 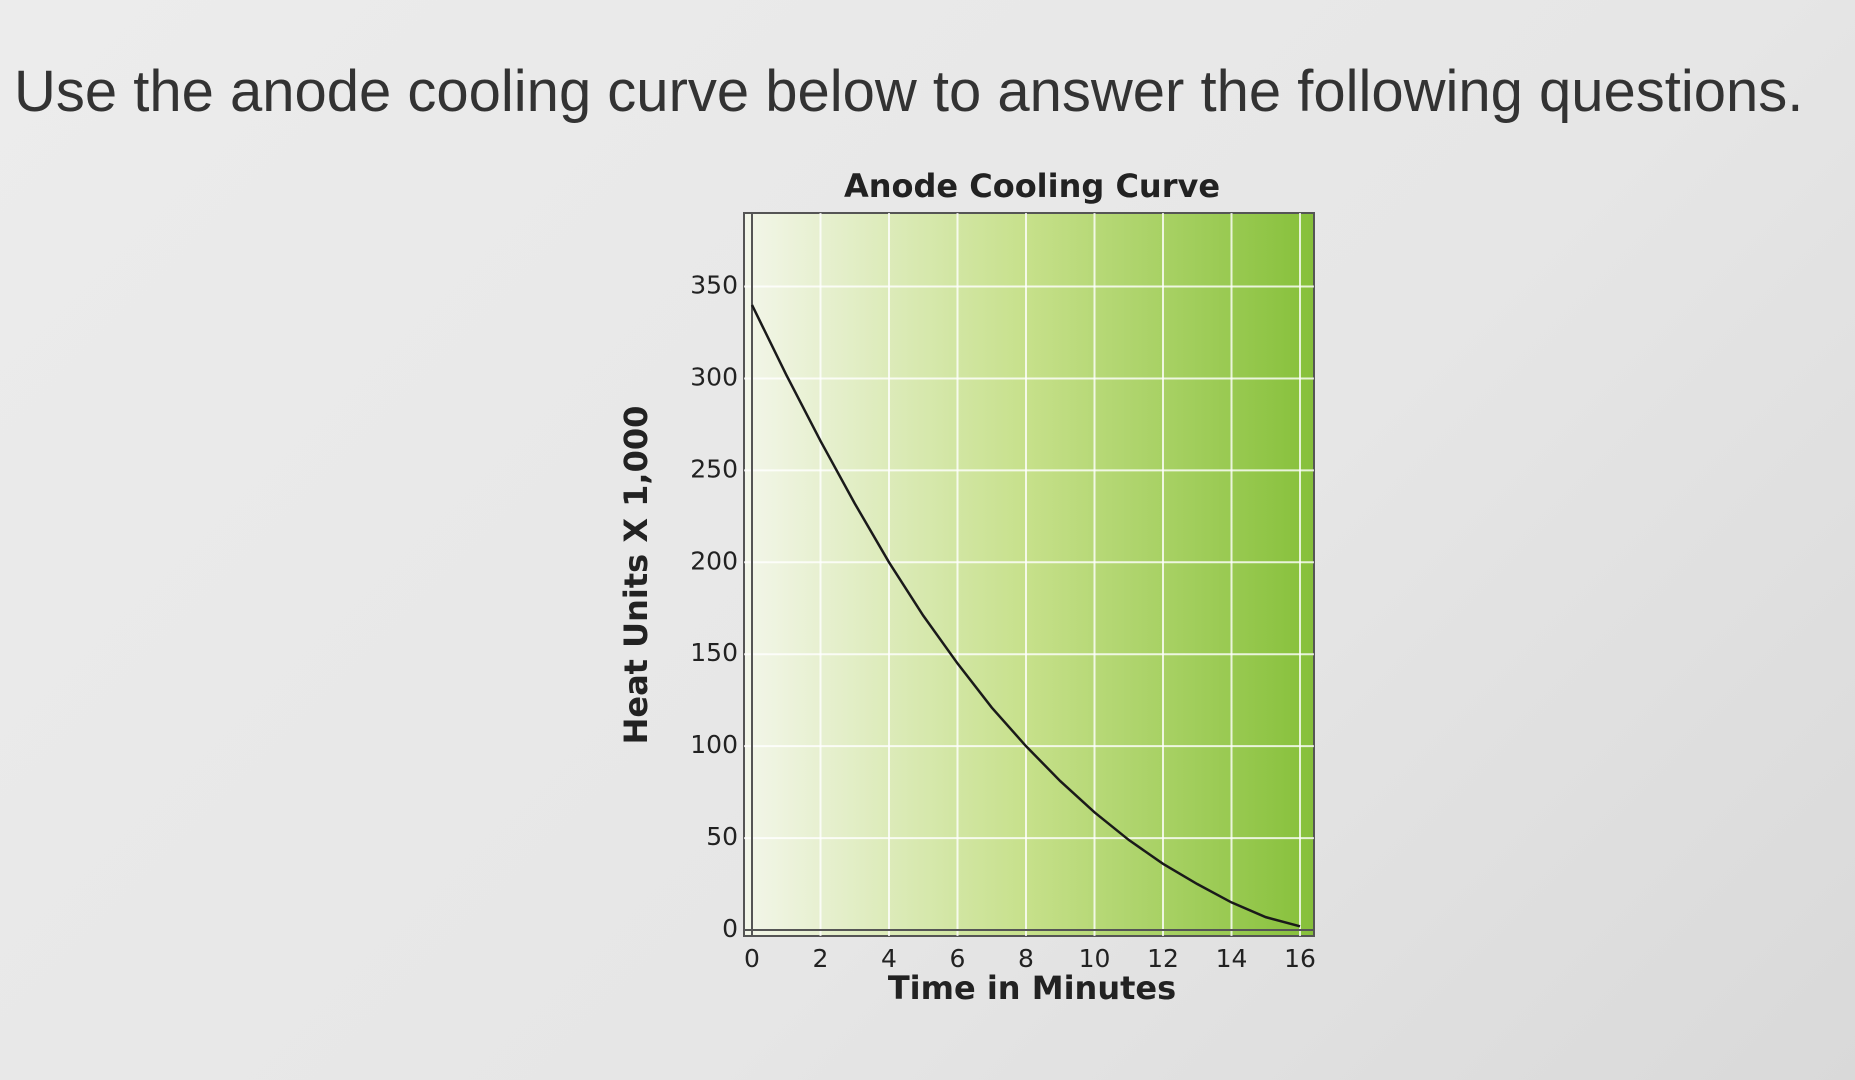 What do you see at coordinates (1095, 958) in the screenshot?
I see `x-tick-label: 10` at bounding box center [1095, 958].